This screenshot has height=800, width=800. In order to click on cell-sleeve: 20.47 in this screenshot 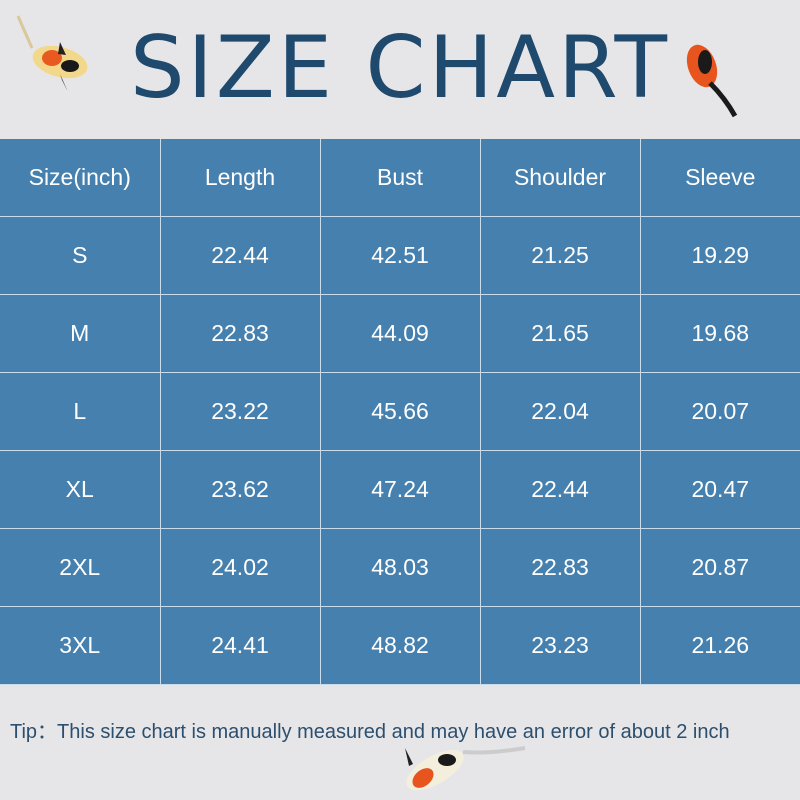, I will do `click(719, 489)`.